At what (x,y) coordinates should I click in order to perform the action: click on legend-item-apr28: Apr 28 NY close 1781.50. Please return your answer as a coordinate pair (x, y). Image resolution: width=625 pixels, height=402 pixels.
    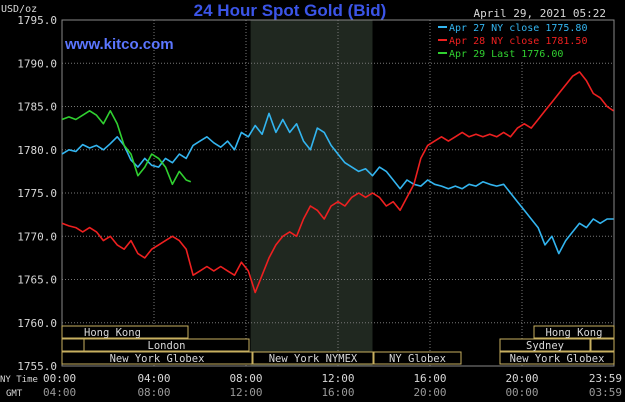
    Looking at the image, I should click on (512, 41).